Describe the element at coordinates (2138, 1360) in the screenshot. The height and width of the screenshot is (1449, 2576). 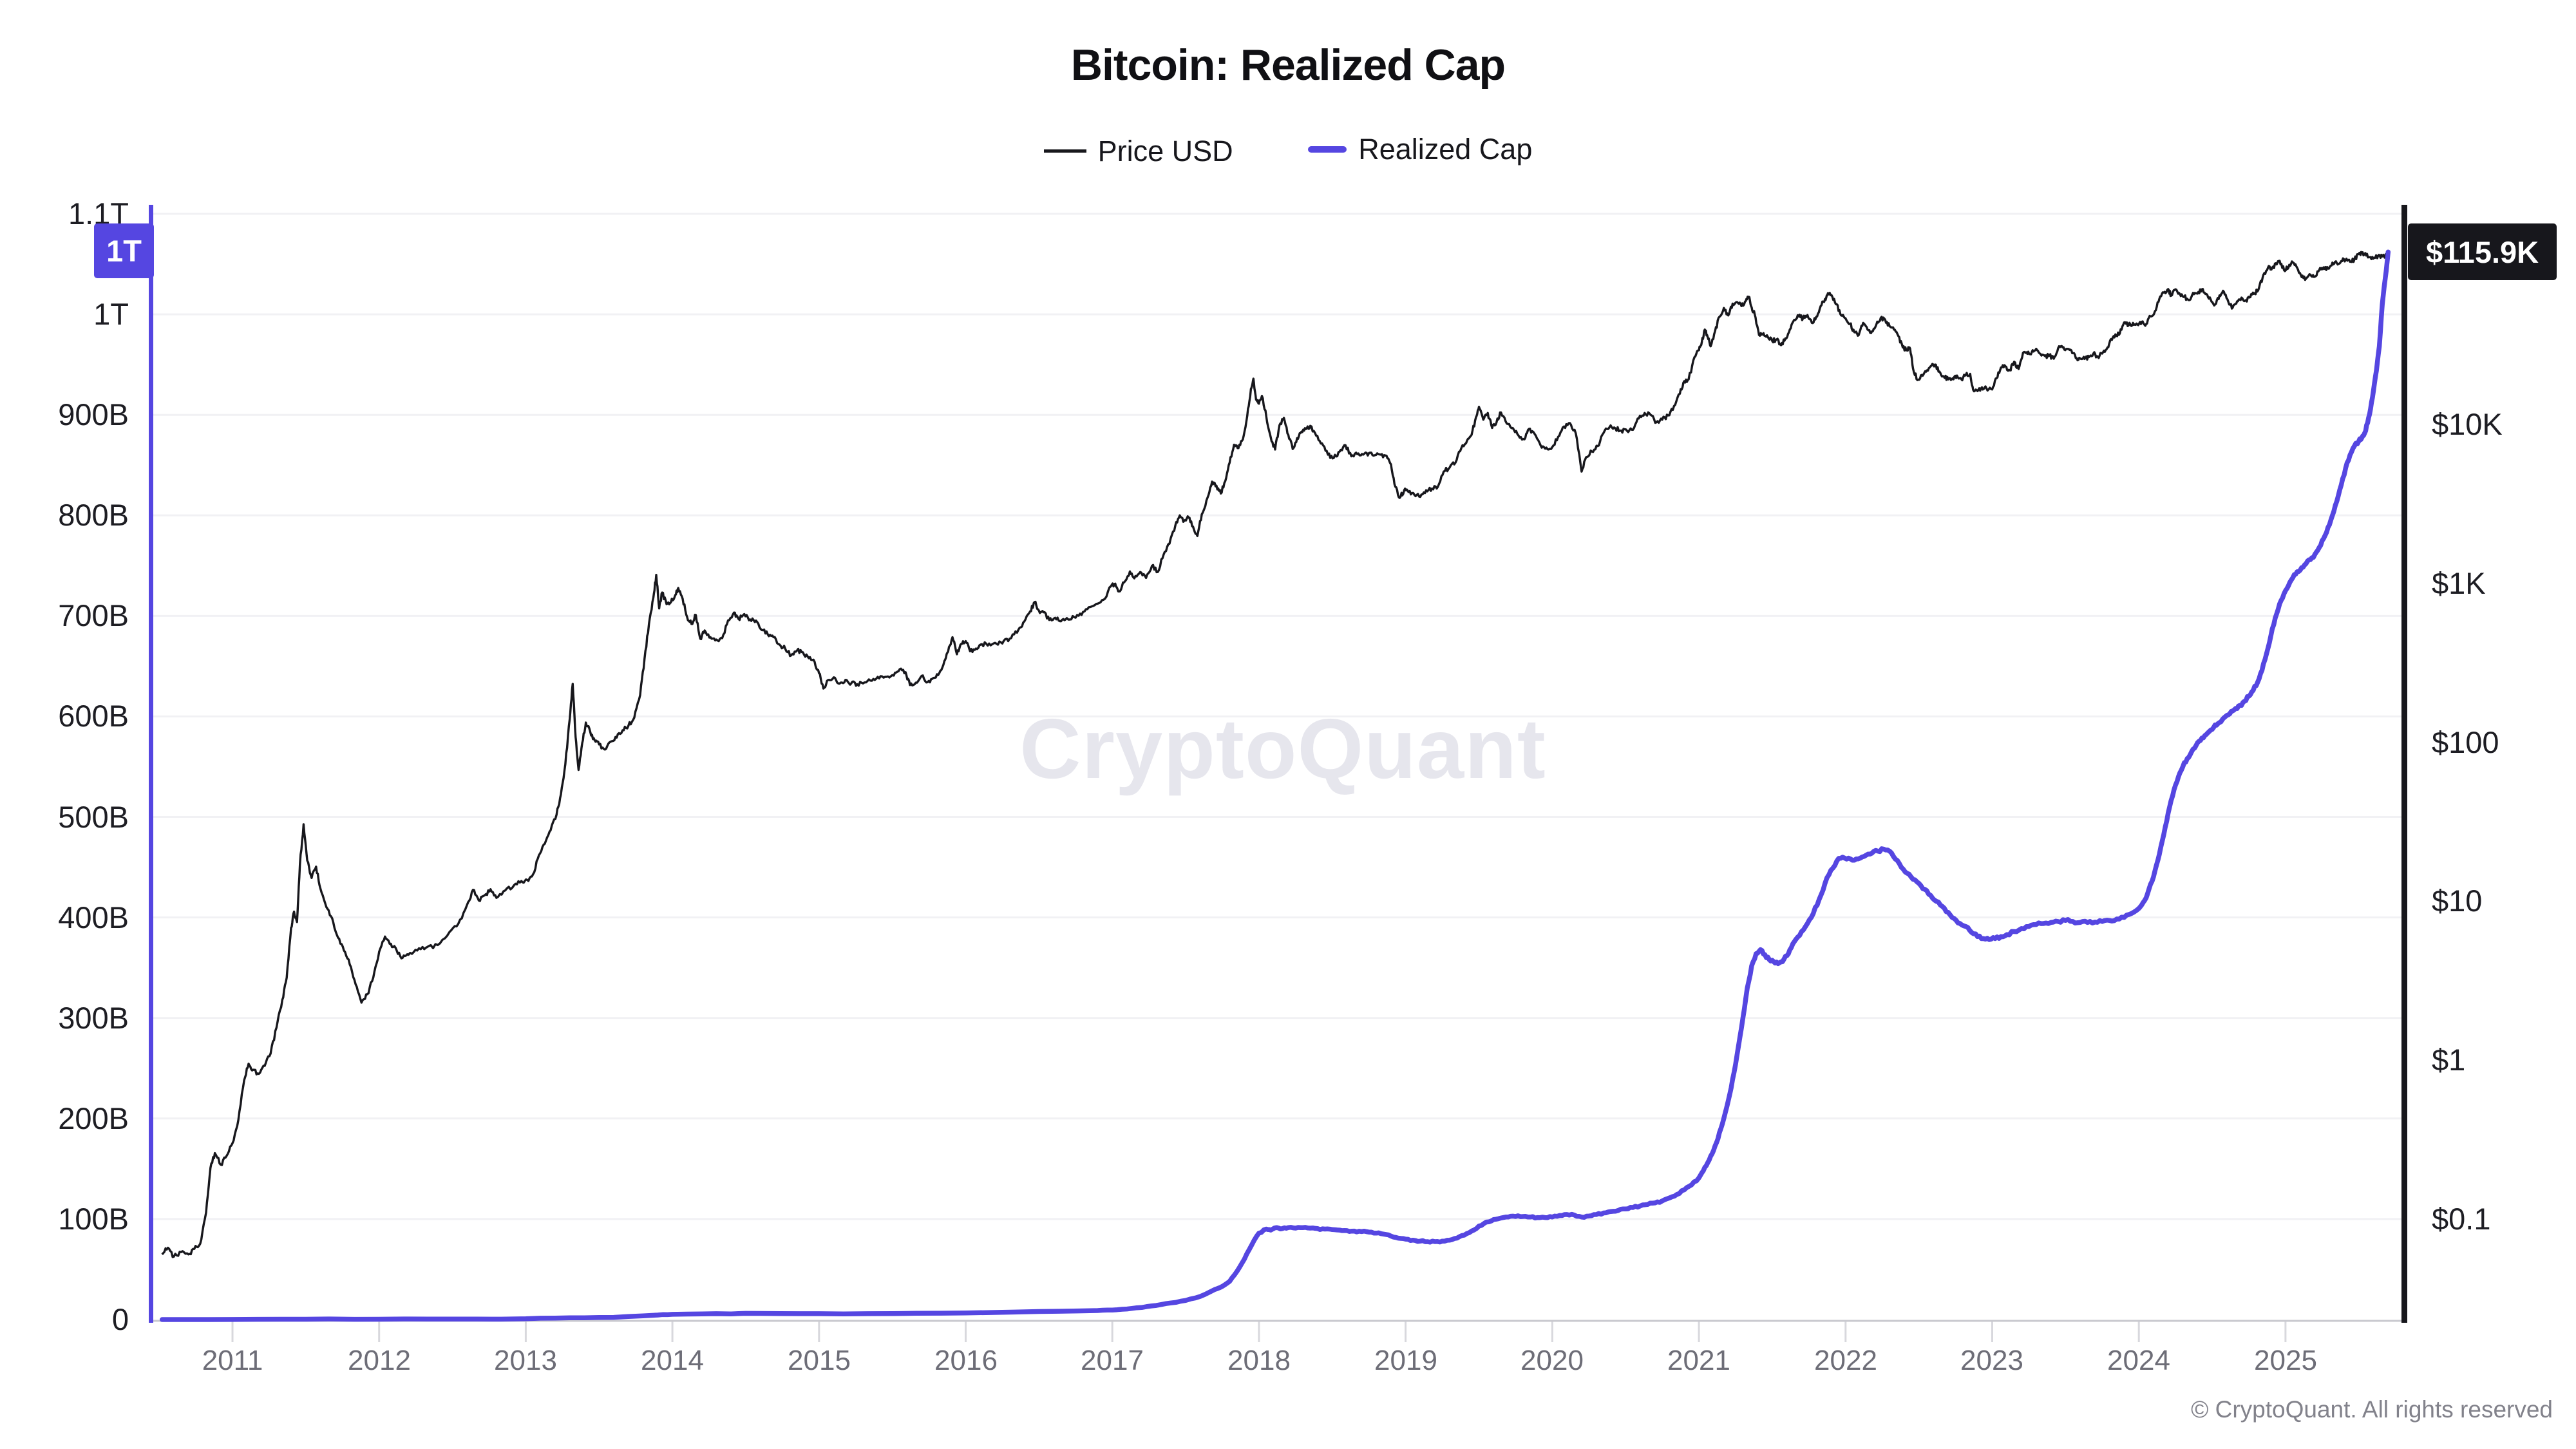
I see `x-axis-year-label: 2024` at that location.